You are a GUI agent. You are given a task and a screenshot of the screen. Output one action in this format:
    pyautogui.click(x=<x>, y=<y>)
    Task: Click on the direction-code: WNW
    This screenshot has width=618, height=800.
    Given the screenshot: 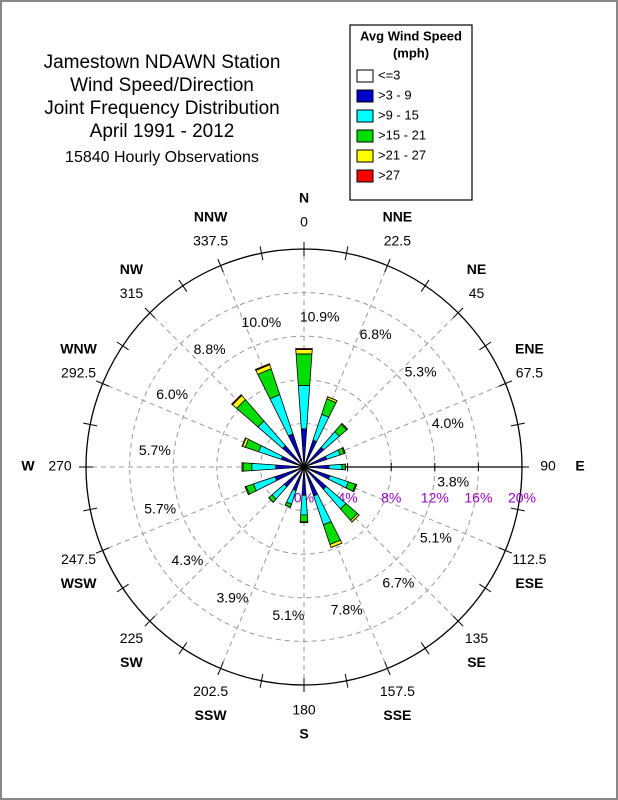 What is the action you would take?
    pyautogui.click(x=78, y=348)
    